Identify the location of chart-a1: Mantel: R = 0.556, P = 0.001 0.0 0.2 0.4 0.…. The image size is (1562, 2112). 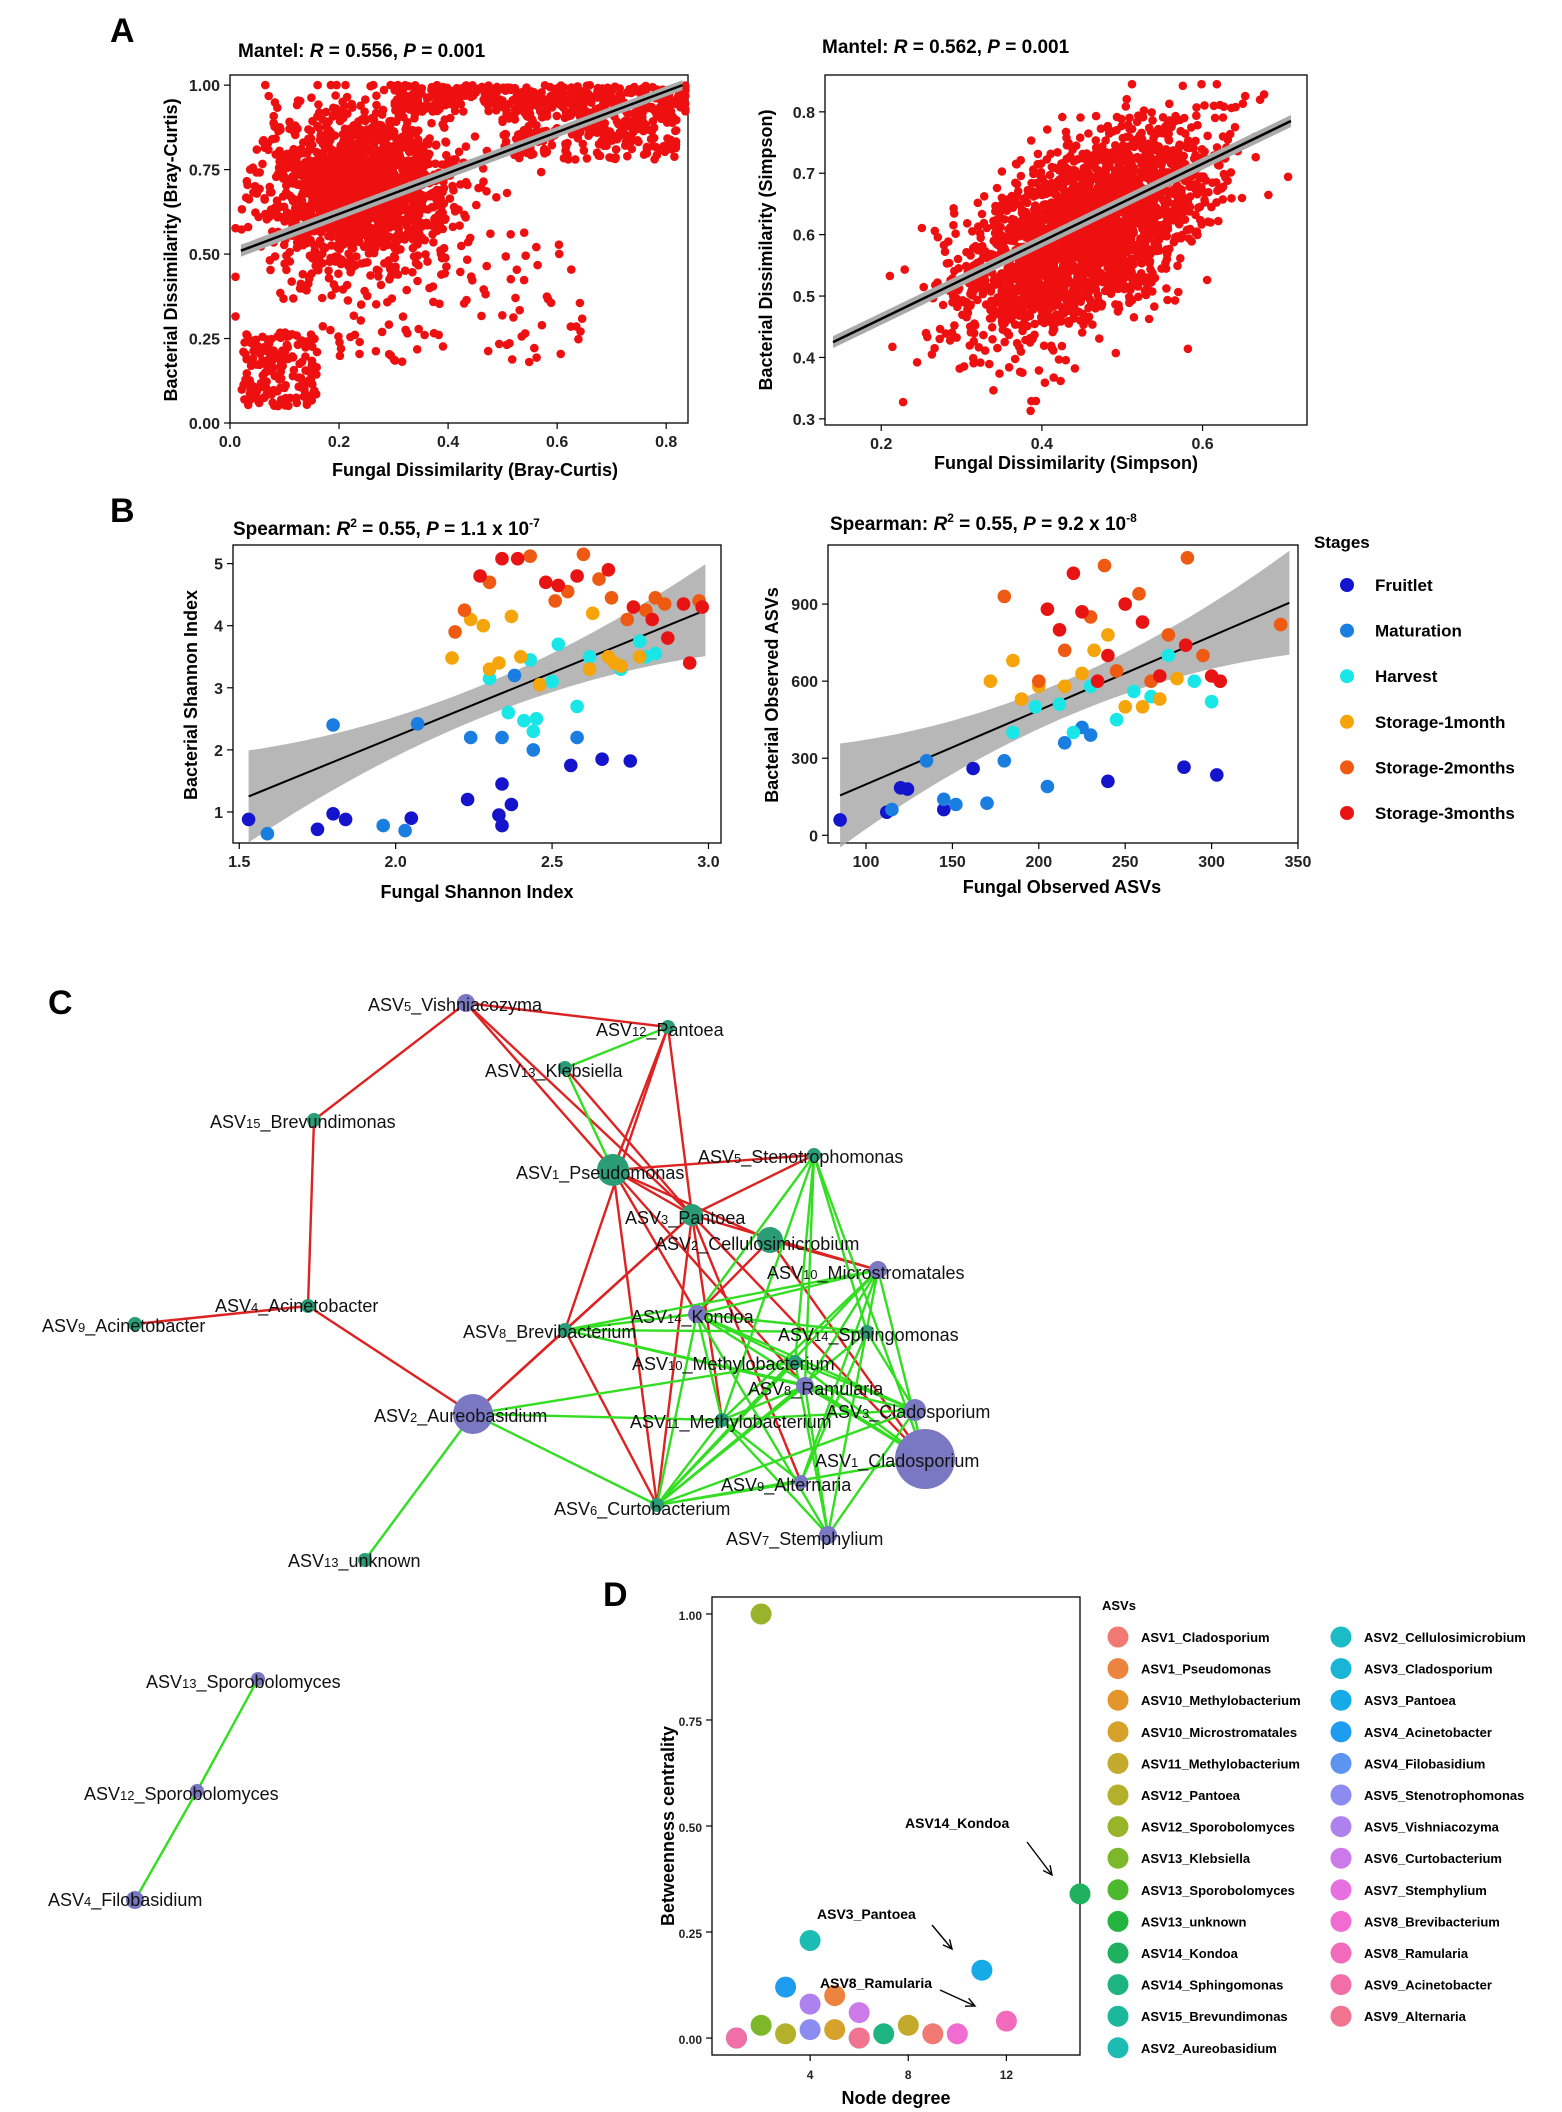
(425, 260).